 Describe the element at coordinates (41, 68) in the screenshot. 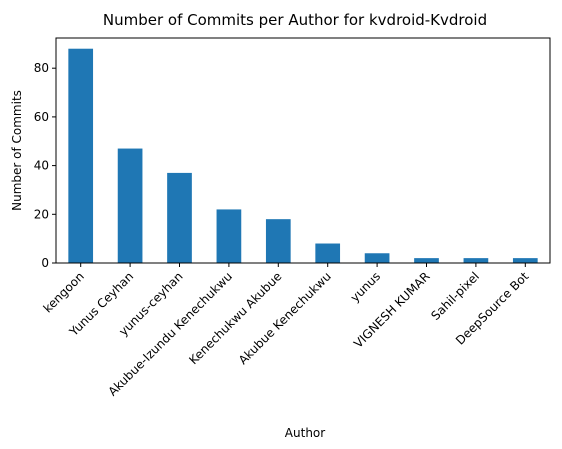

I see `y-tick-label: 80` at that location.